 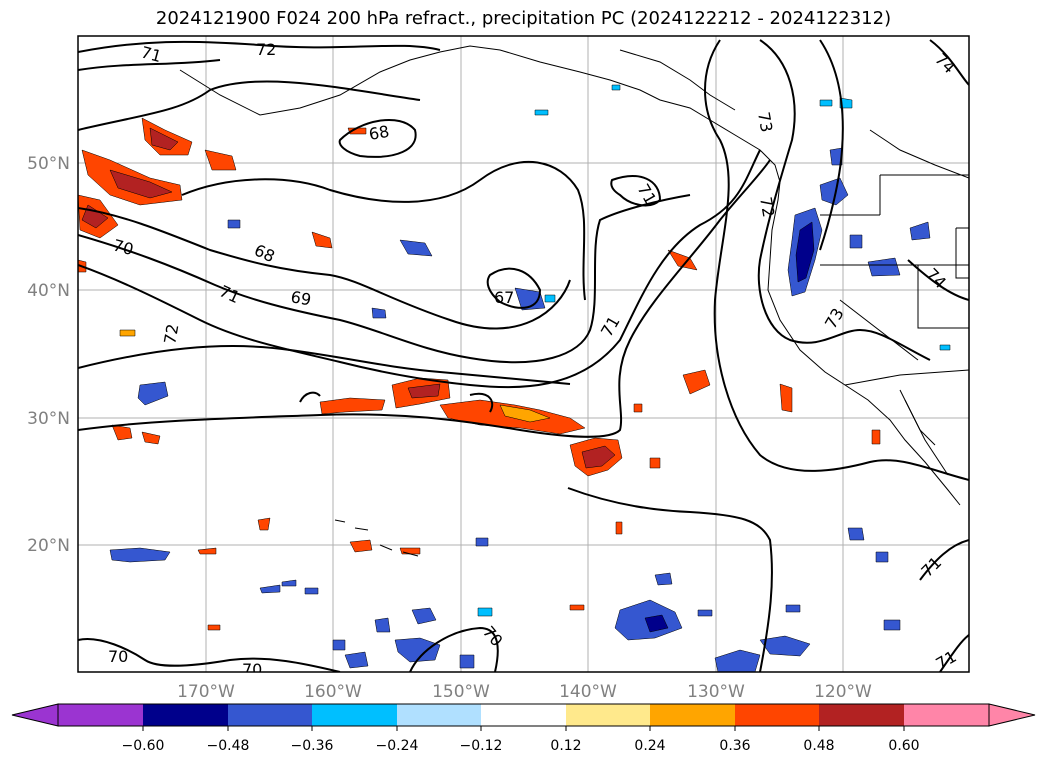 I want to click on lon-tick-label: 140°W, so click(x=588, y=692).